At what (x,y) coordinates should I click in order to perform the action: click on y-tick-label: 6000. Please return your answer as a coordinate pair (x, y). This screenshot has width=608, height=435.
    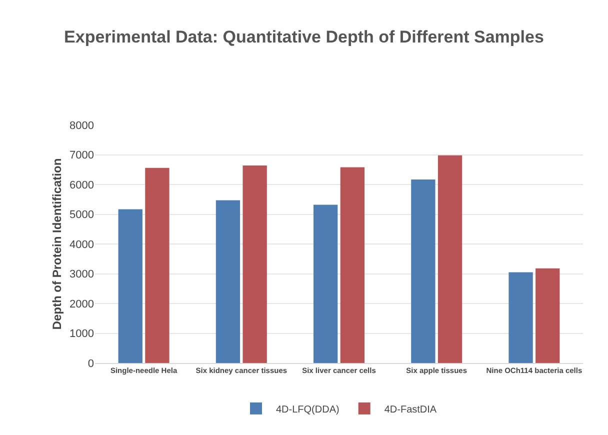
    Looking at the image, I should click on (82, 185).